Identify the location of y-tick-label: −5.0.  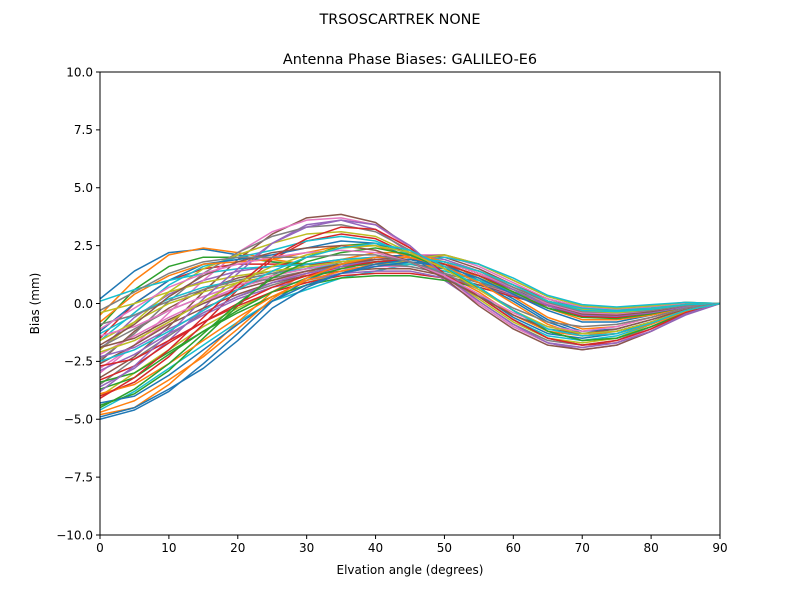
(78, 420).